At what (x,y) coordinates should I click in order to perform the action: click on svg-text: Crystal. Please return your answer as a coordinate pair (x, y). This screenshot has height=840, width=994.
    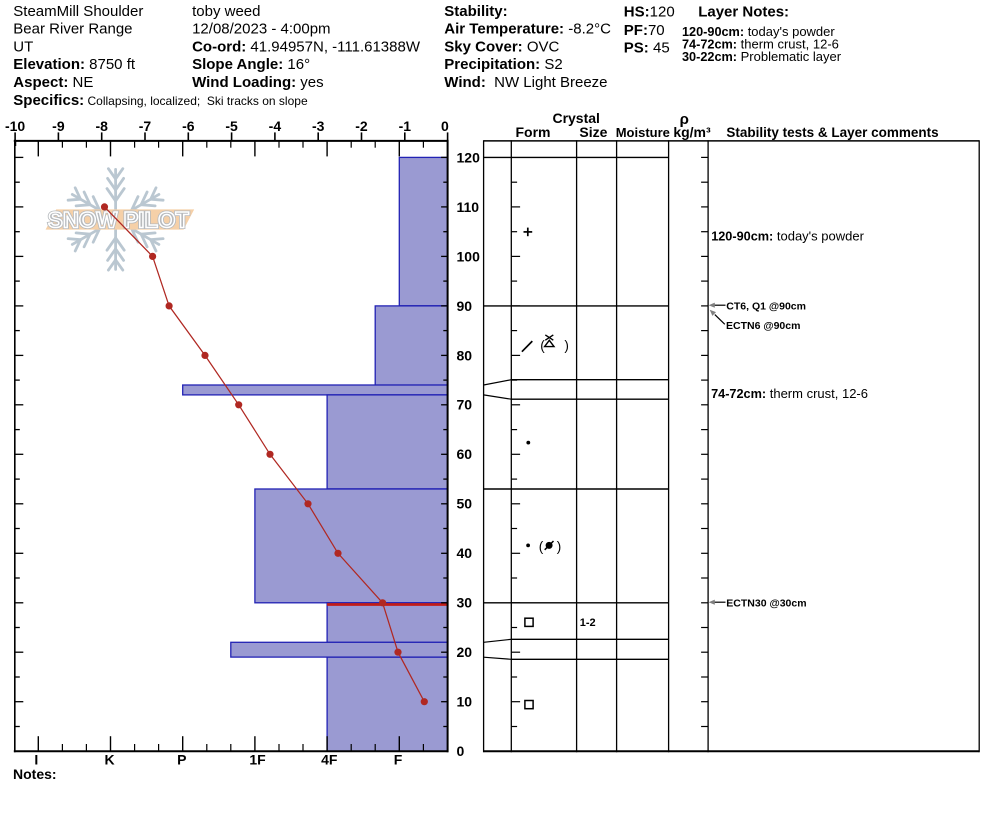
    Looking at the image, I should click on (575, 118).